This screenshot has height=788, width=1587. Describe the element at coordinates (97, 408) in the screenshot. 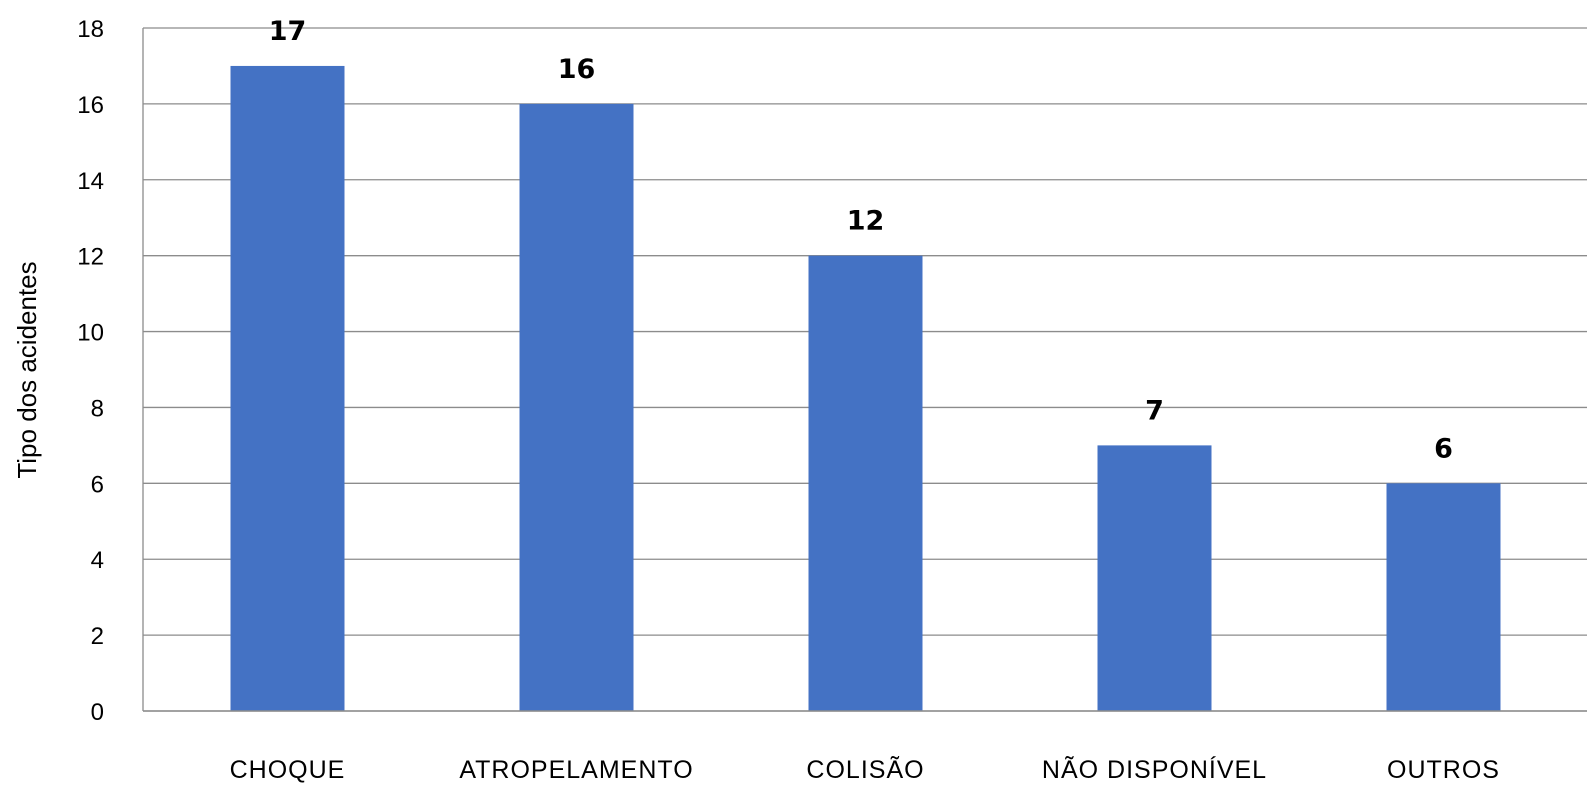

I see `y-tick-label: 8` at that location.